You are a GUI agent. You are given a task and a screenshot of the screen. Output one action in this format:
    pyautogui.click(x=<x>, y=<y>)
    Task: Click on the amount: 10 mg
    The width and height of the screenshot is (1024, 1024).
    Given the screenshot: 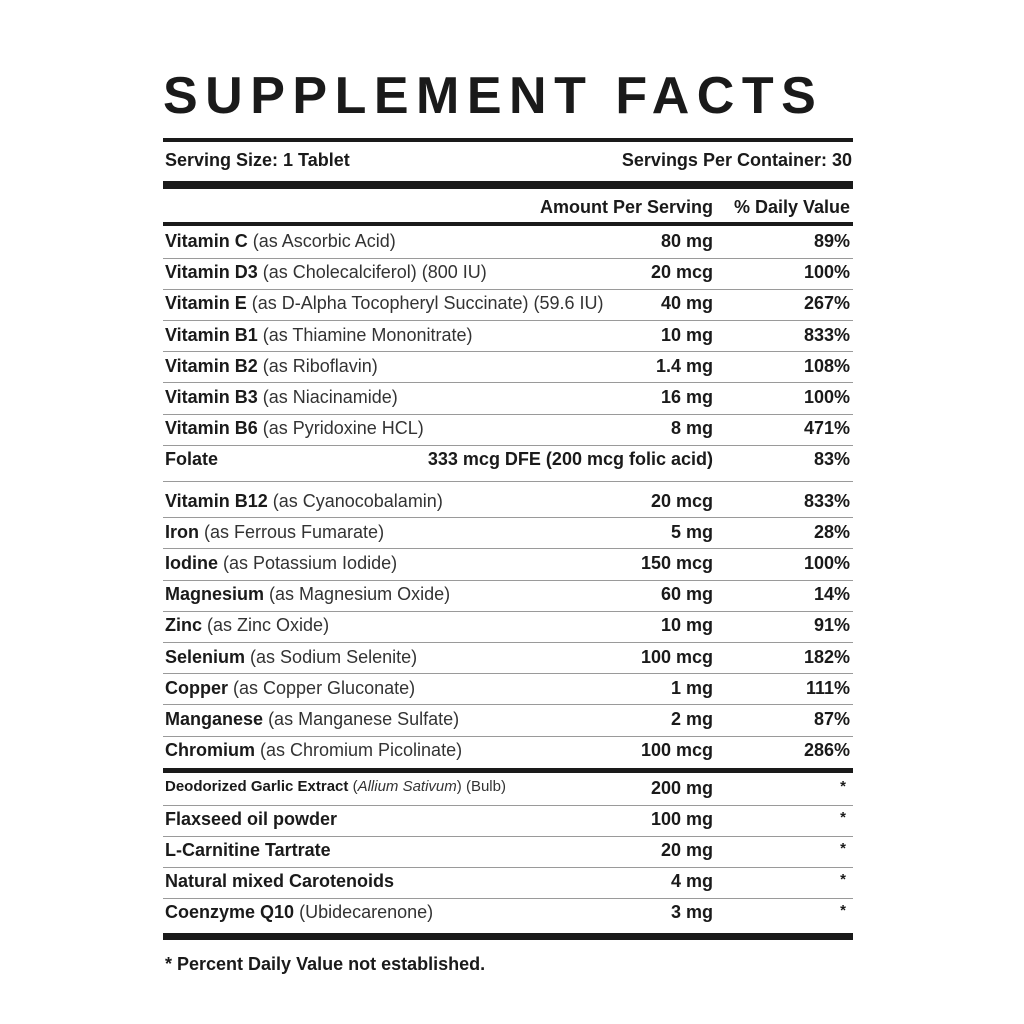 What is the action you would take?
    pyautogui.click(x=686, y=625)
    